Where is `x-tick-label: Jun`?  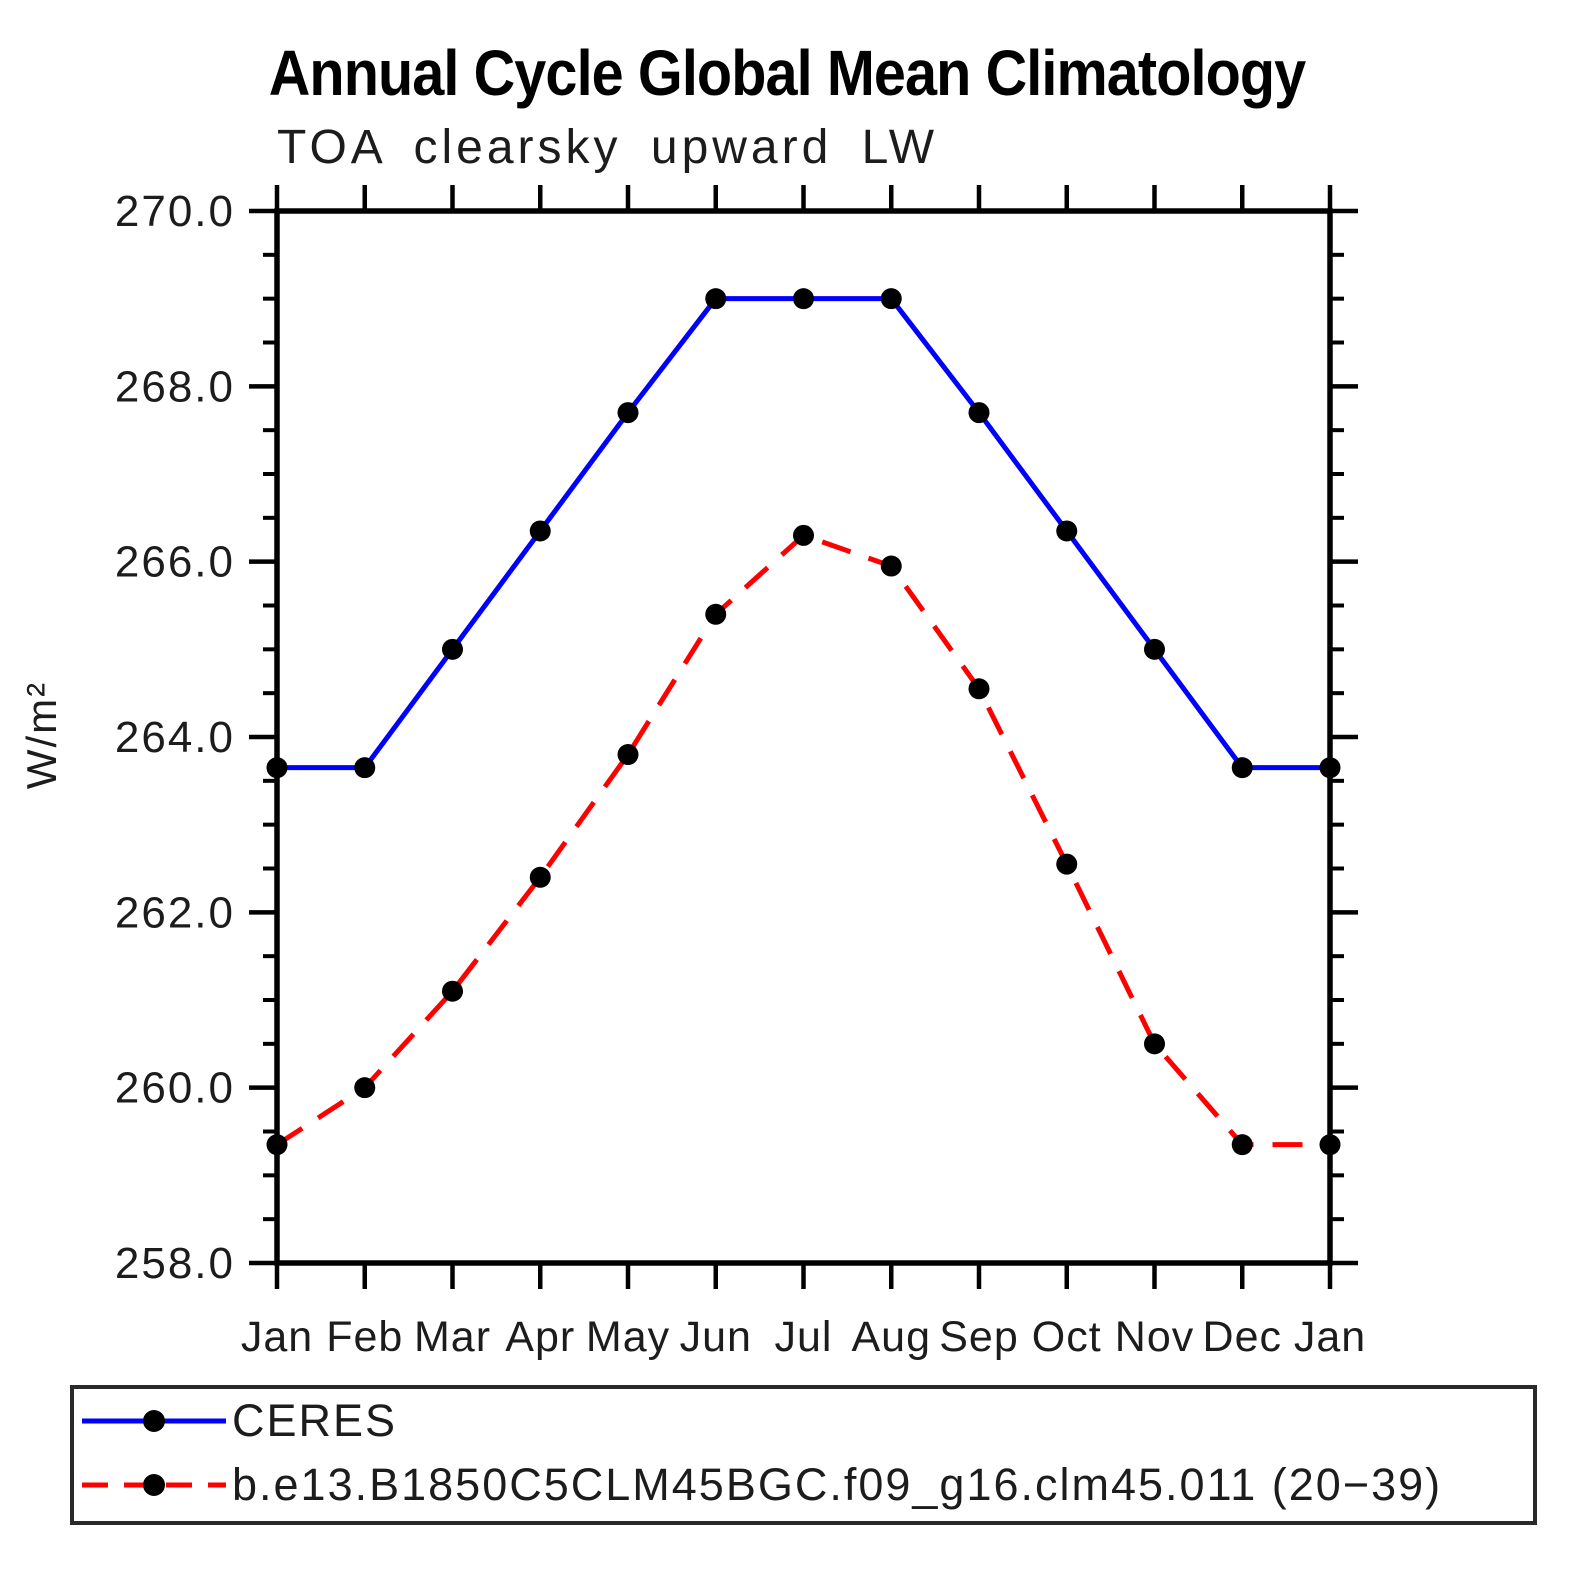
x-tick-label: Jun is located at coordinates (716, 1337).